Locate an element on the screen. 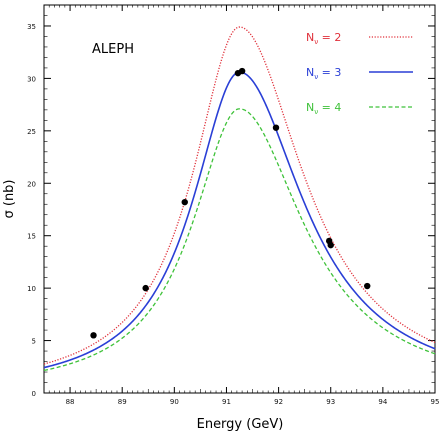  y-axis-title: σ (nb) is located at coordinates (9, 198).